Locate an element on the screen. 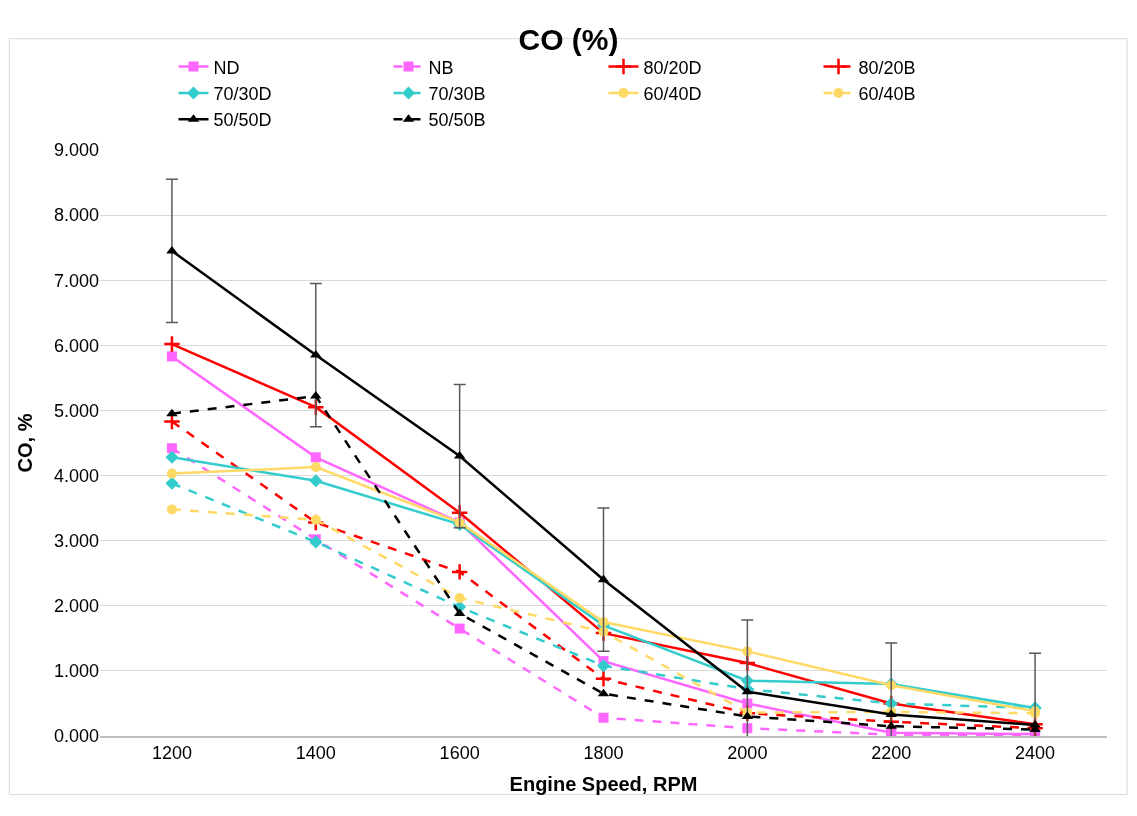  legend-label: ND is located at coordinates (226, 67).